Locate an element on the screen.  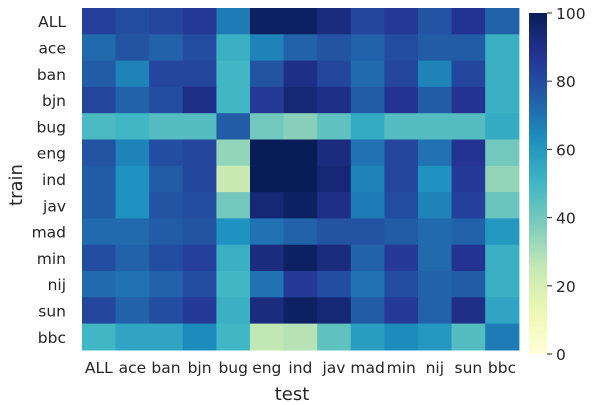
heatmap-cell-ind-min is located at coordinates (401, 179).